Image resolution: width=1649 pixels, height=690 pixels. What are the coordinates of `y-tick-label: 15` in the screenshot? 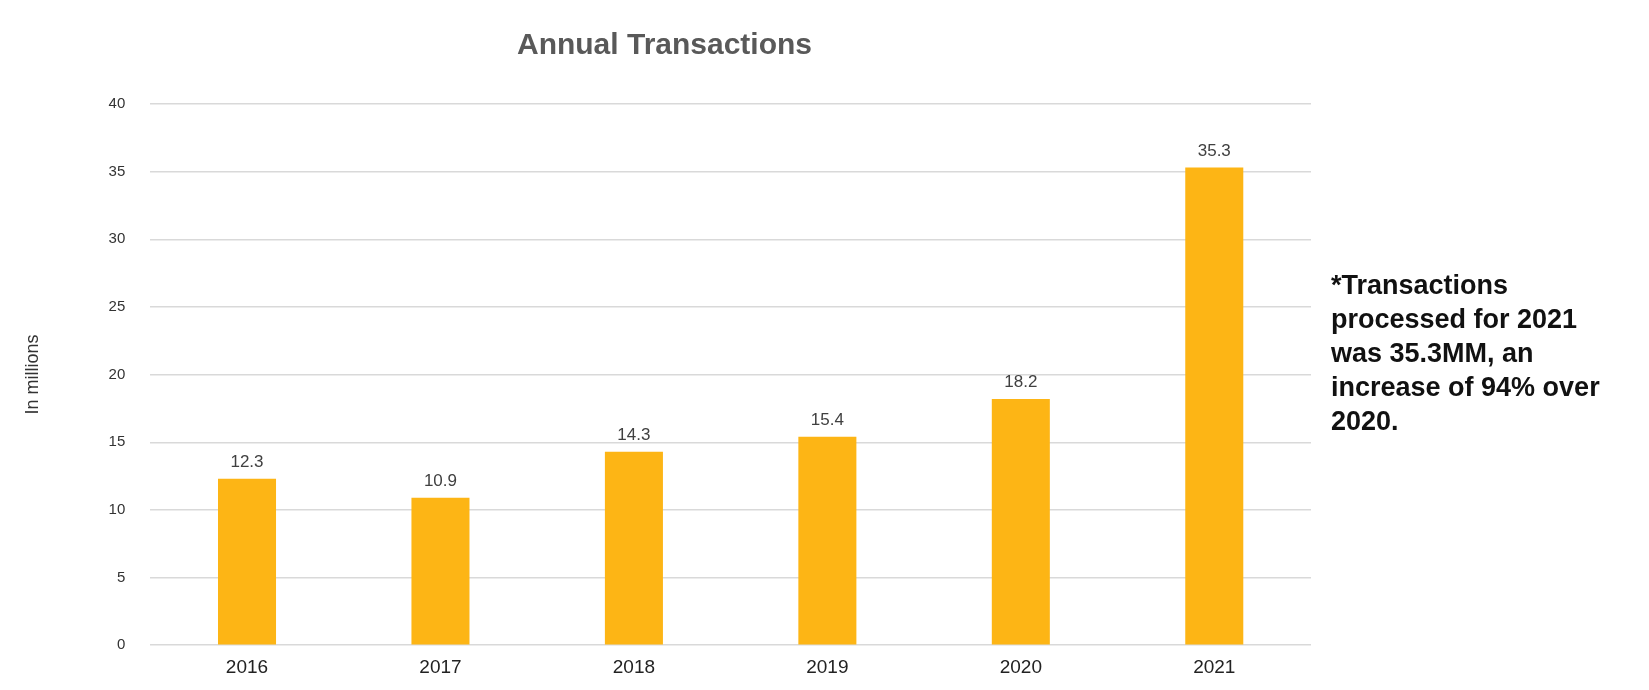 It's located at (117, 441).